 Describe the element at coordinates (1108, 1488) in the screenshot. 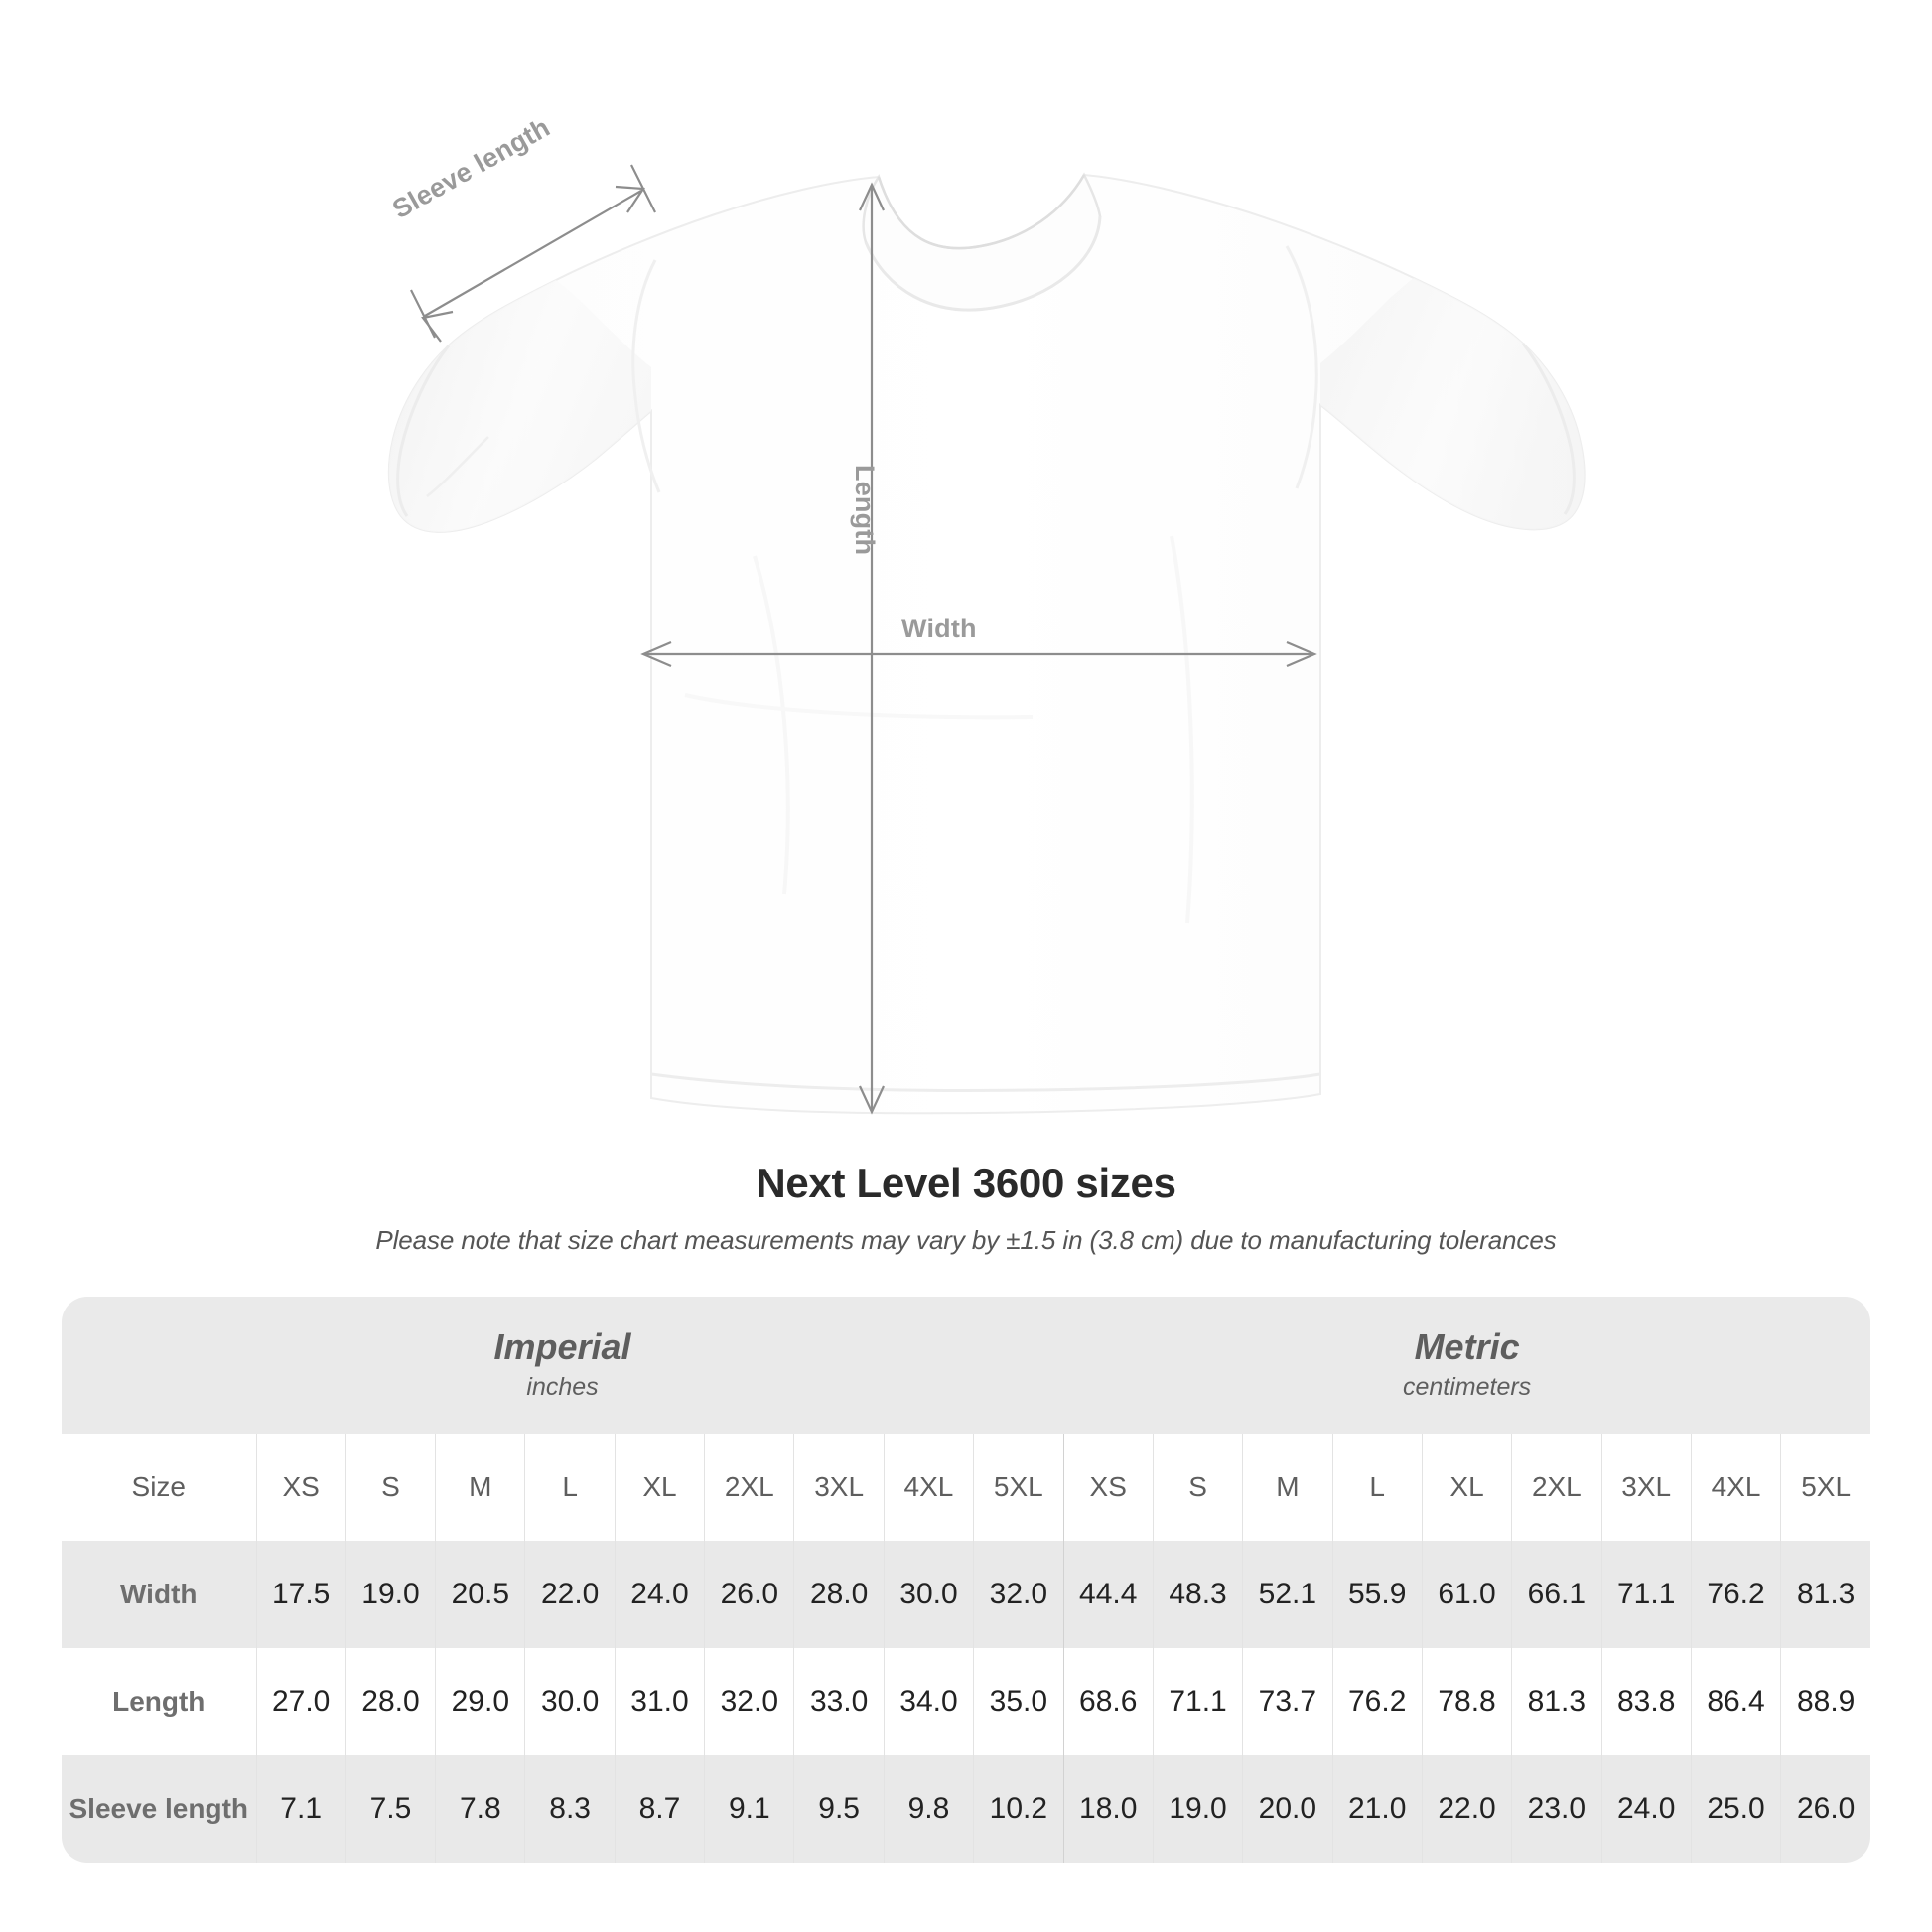

I see `size-col-metric-xs: XS` at that location.